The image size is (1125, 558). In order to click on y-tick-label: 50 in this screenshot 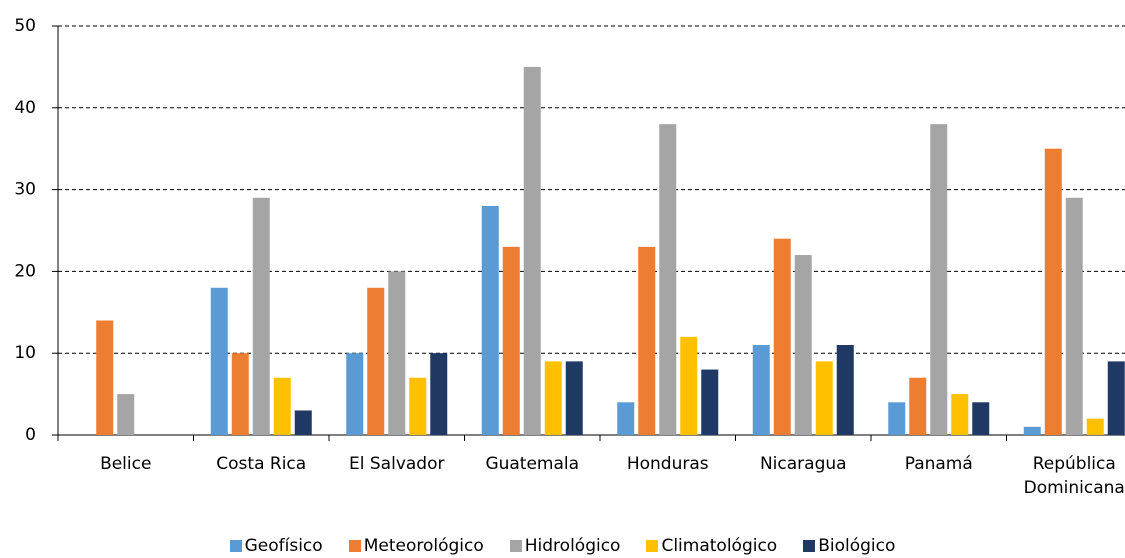, I will do `click(25, 26)`.